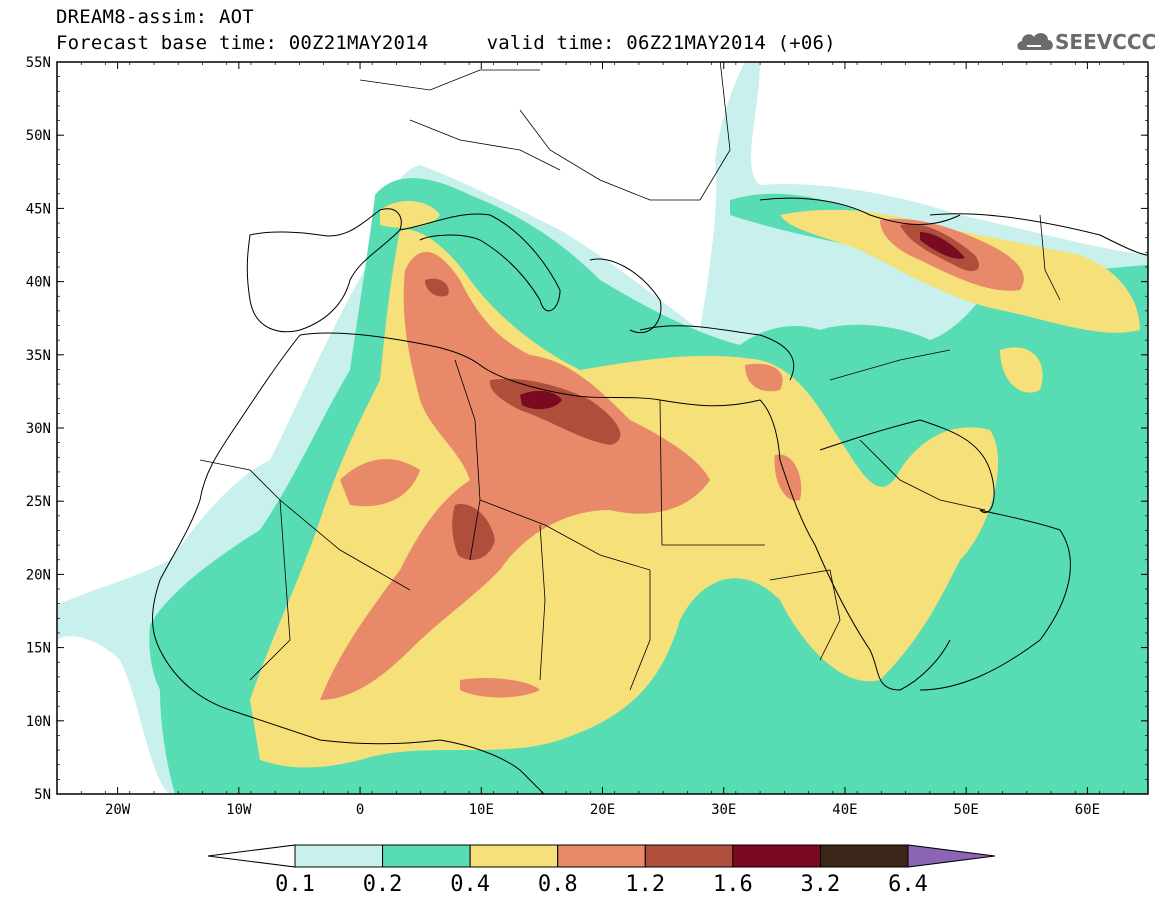  What do you see at coordinates (38, 136) in the screenshot?
I see `lat-tick-label: 50N` at bounding box center [38, 136].